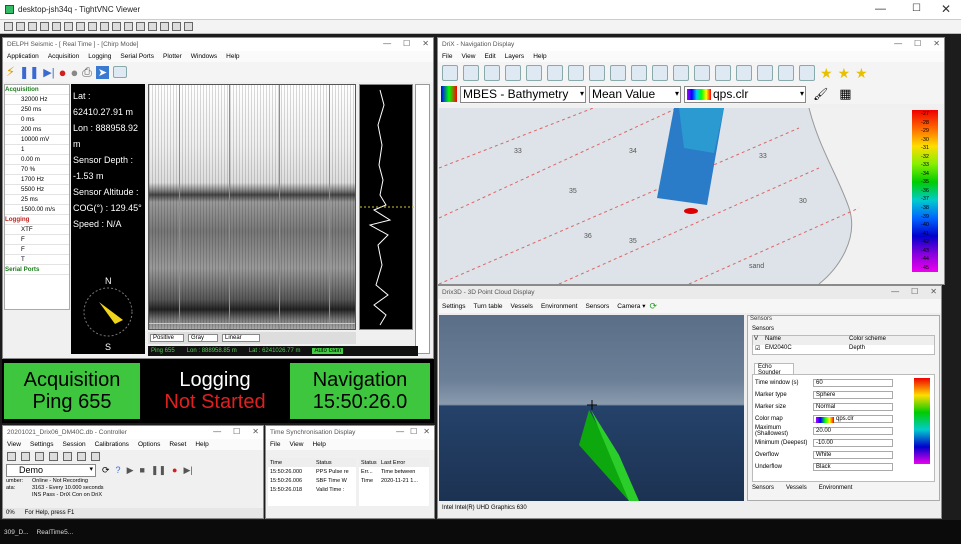  I want to click on step-icon: ▶|, so click(49, 72).